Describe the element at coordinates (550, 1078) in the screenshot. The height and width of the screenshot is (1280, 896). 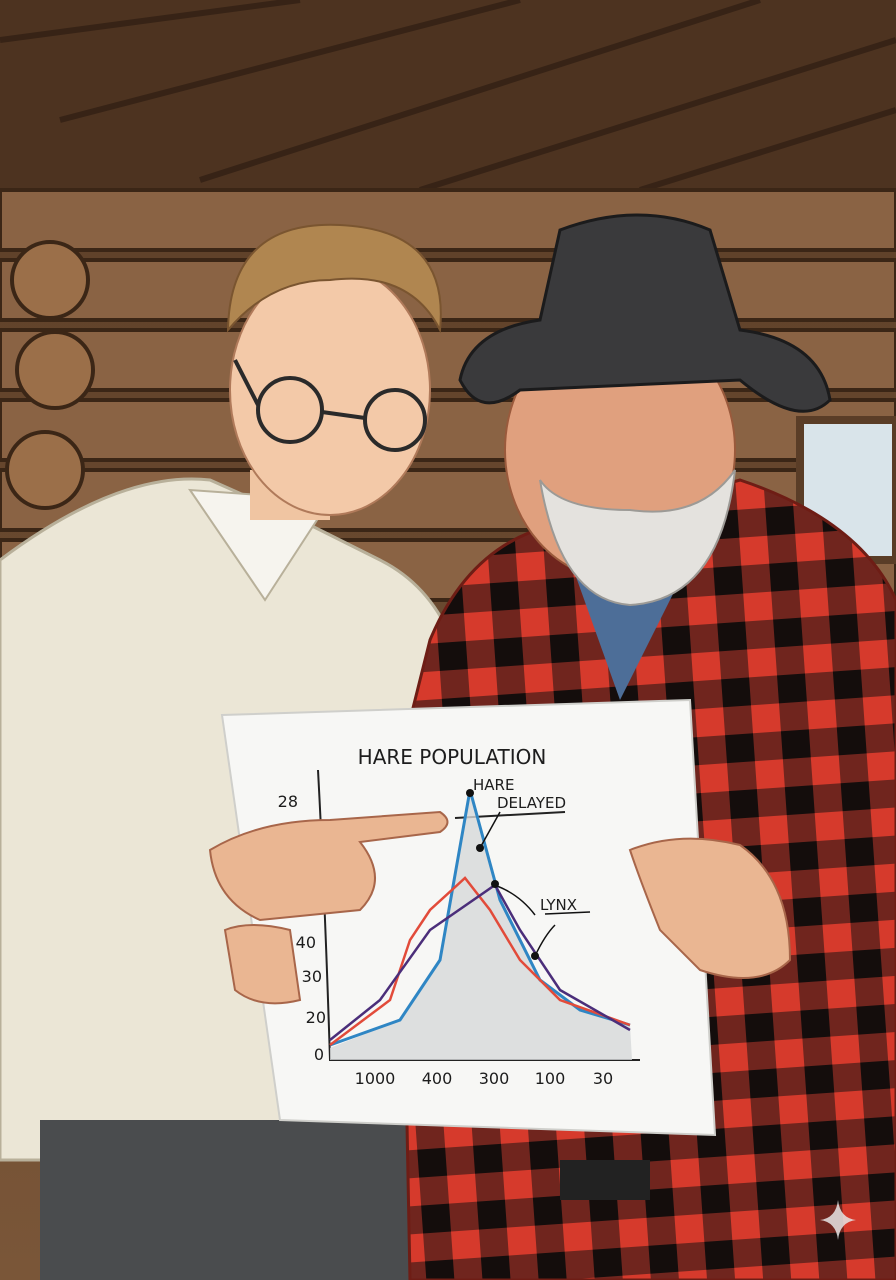
I see `x-label: 100` at that location.